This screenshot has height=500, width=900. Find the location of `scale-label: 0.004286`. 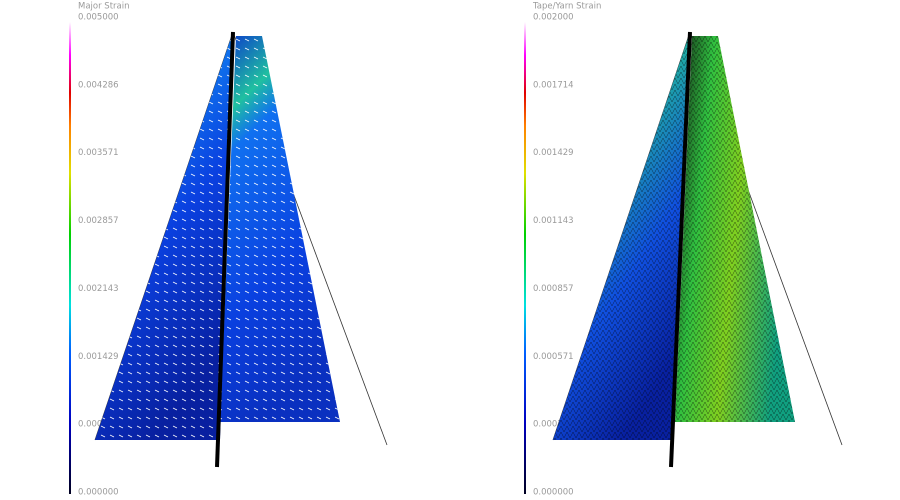

scale-label: 0.004286 is located at coordinates (98, 85).